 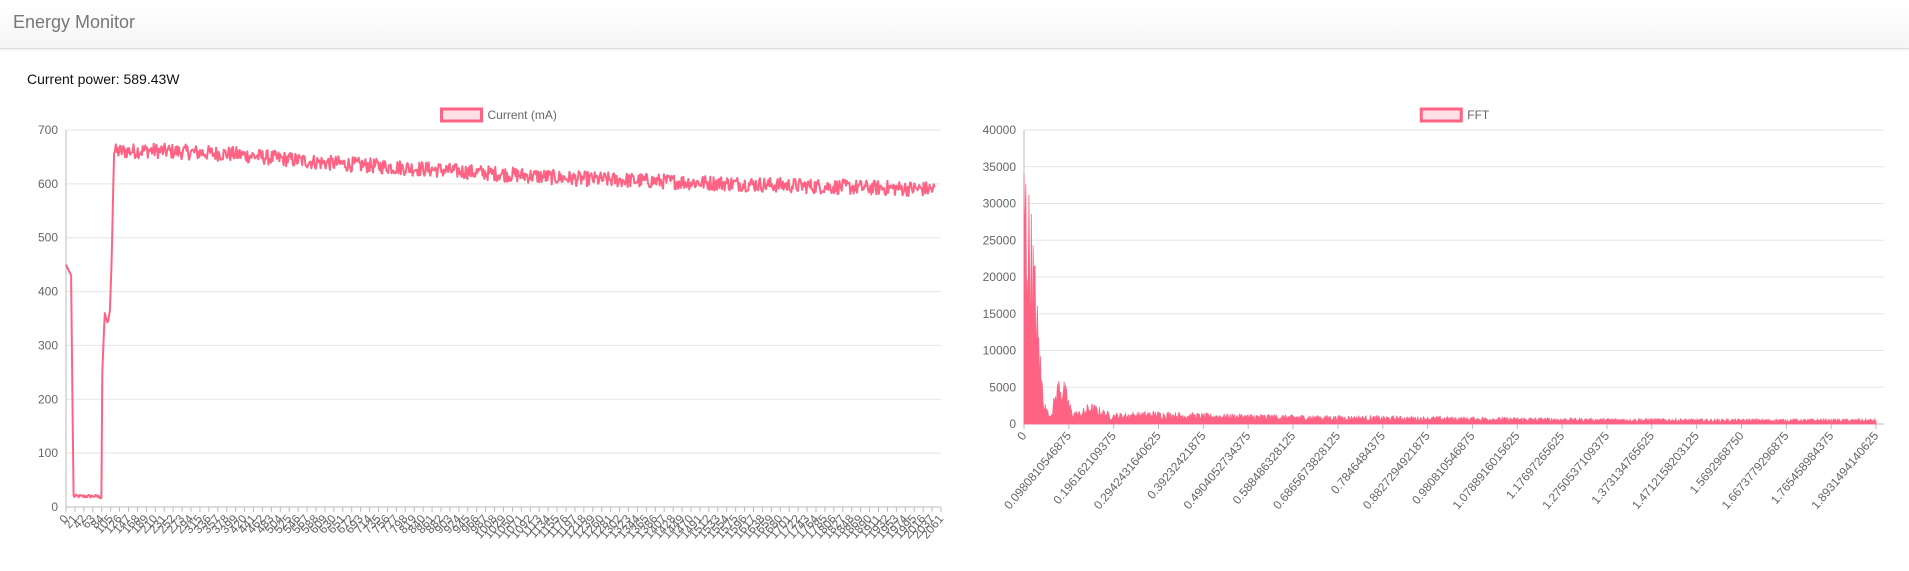 I want to click on y-tick-label: 40000, so click(x=1000, y=130).